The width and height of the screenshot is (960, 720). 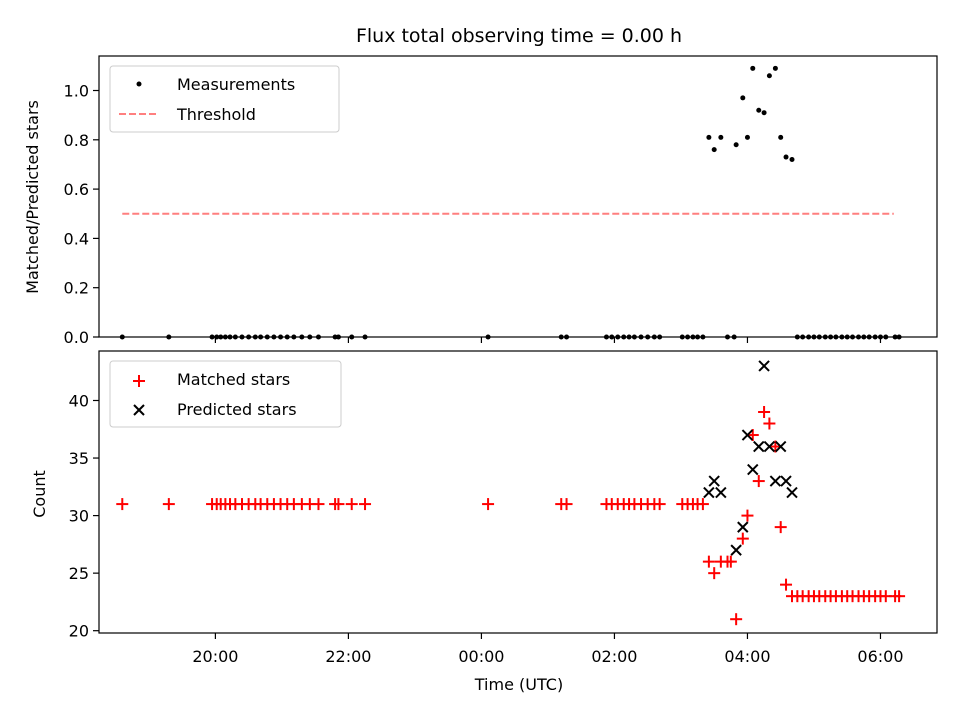 I want to click on top-x-ticks, so click(x=548, y=340).